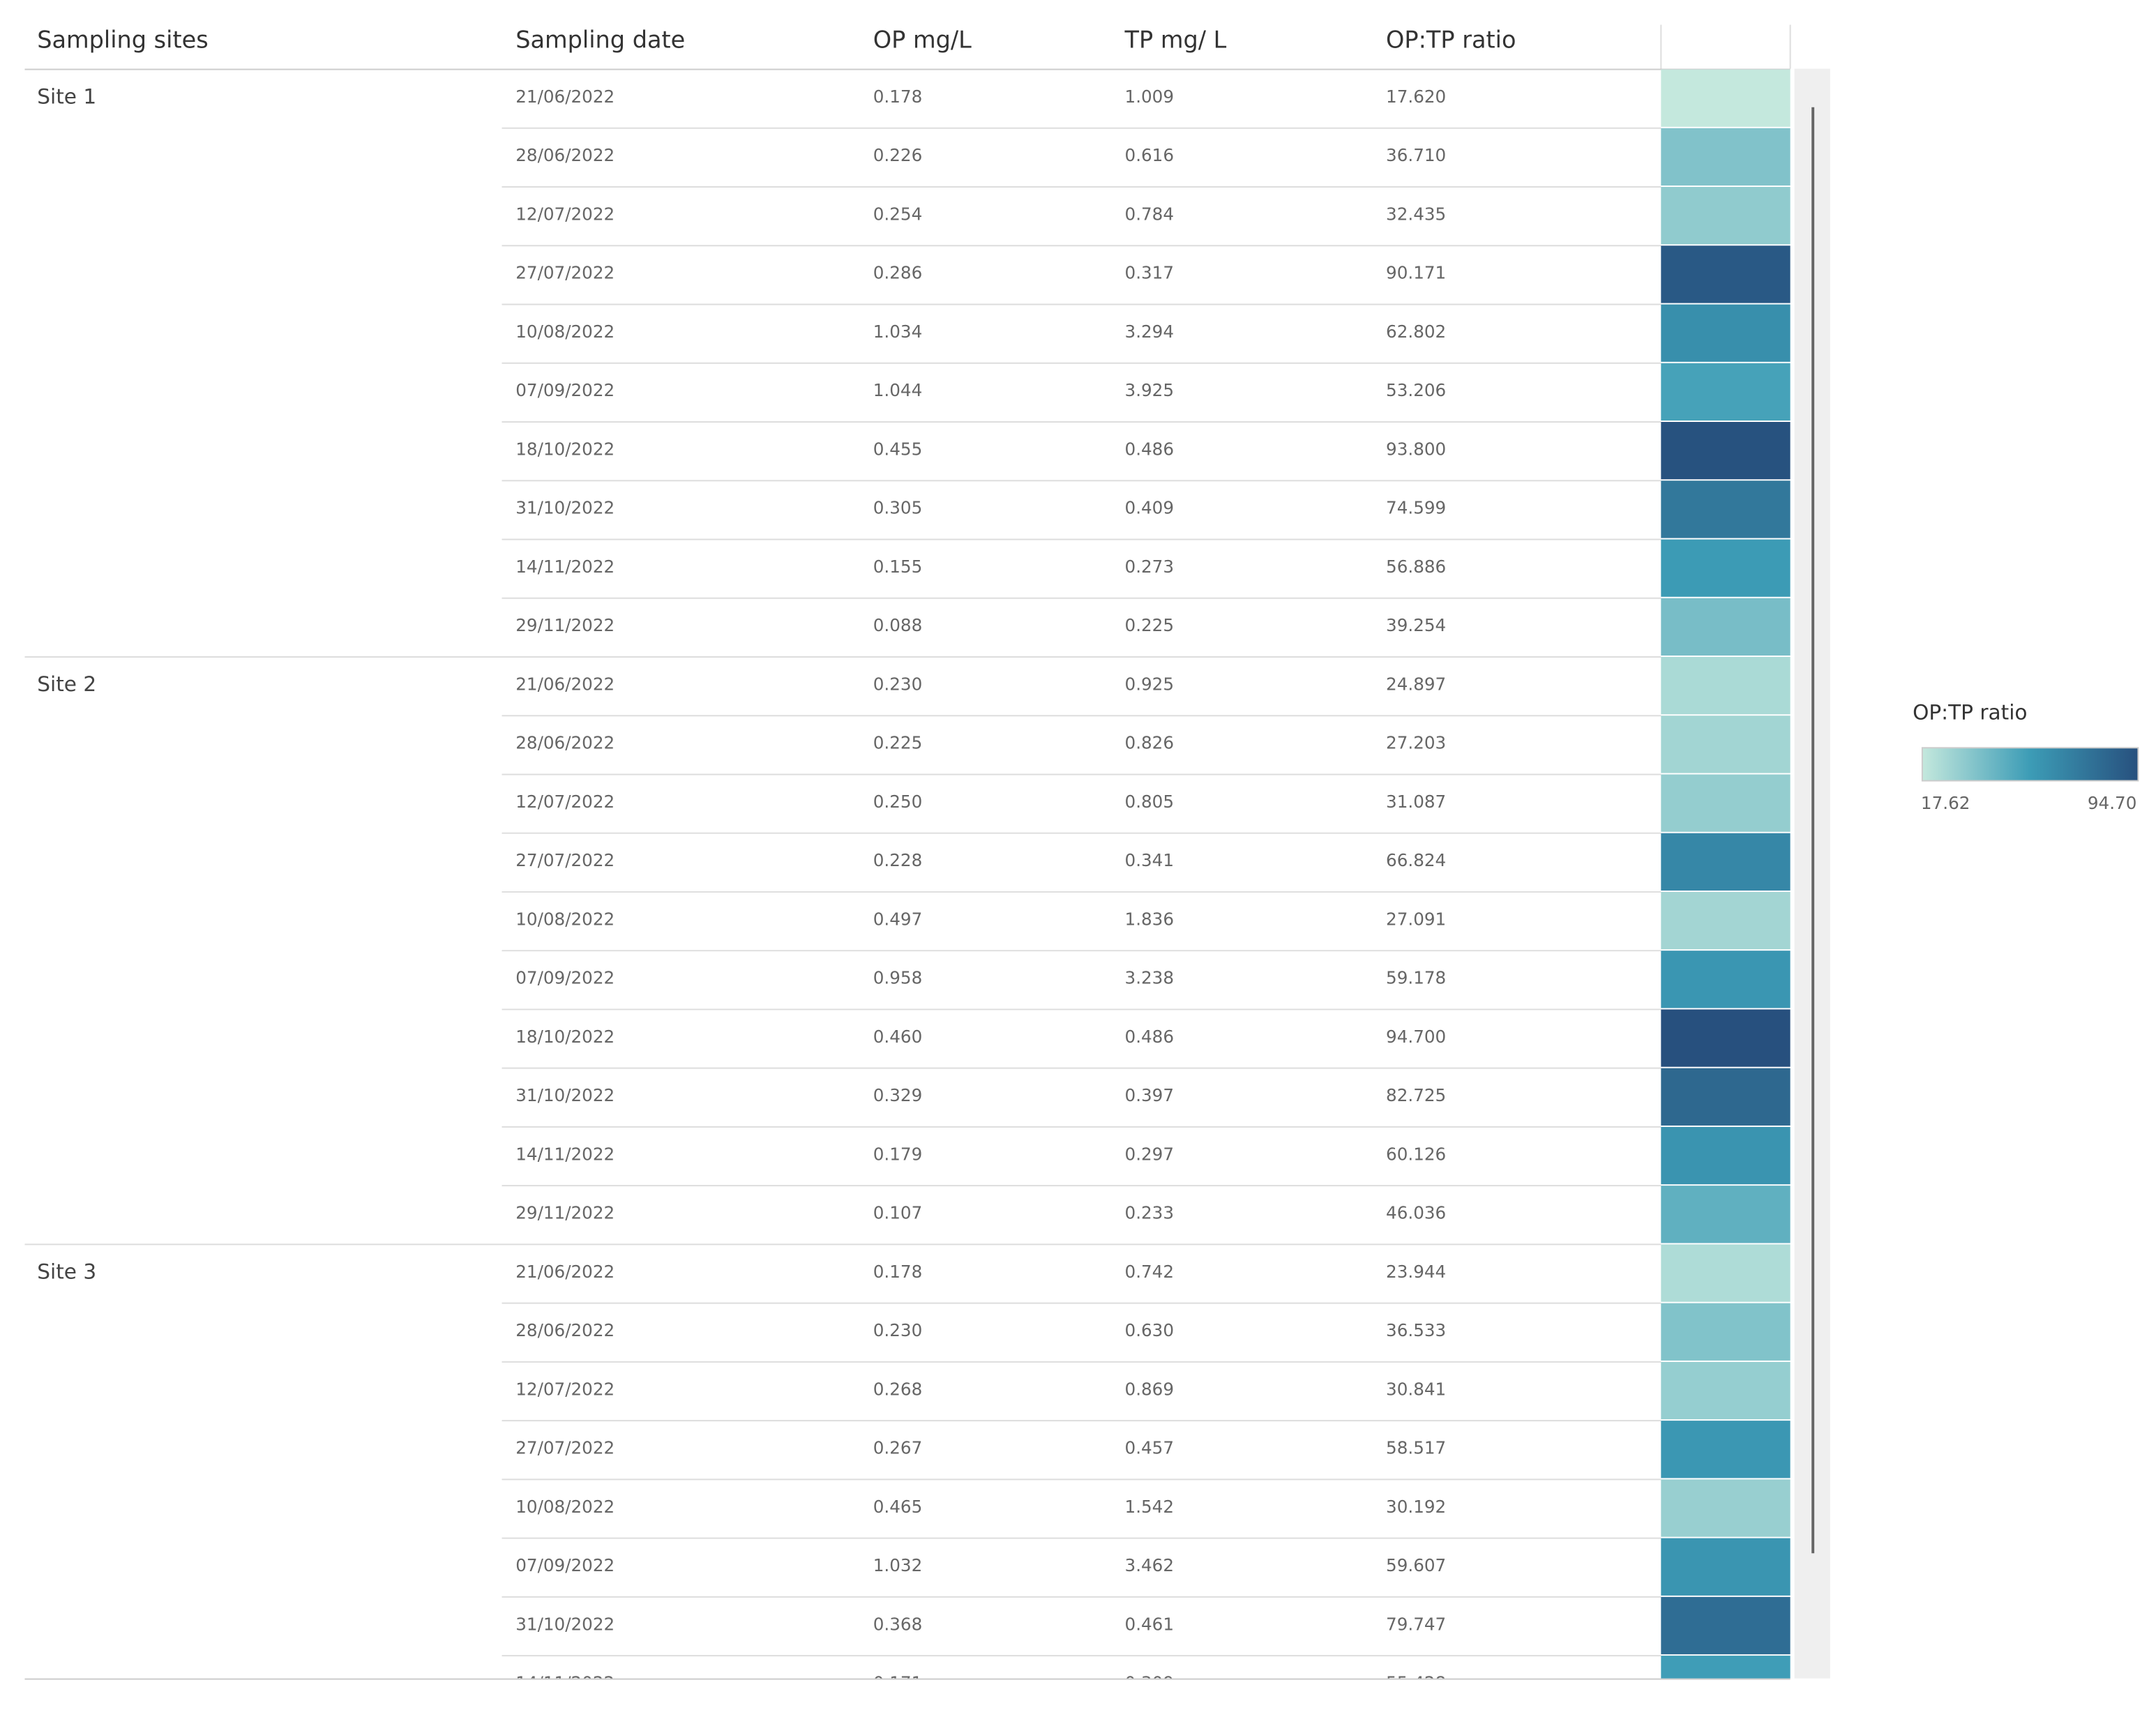 Image resolution: width=2156 pixels, height=1710 pixels. Describe the element at coordinates (898, 96) in the screenshot. I see `cell: 0.178` at that location.